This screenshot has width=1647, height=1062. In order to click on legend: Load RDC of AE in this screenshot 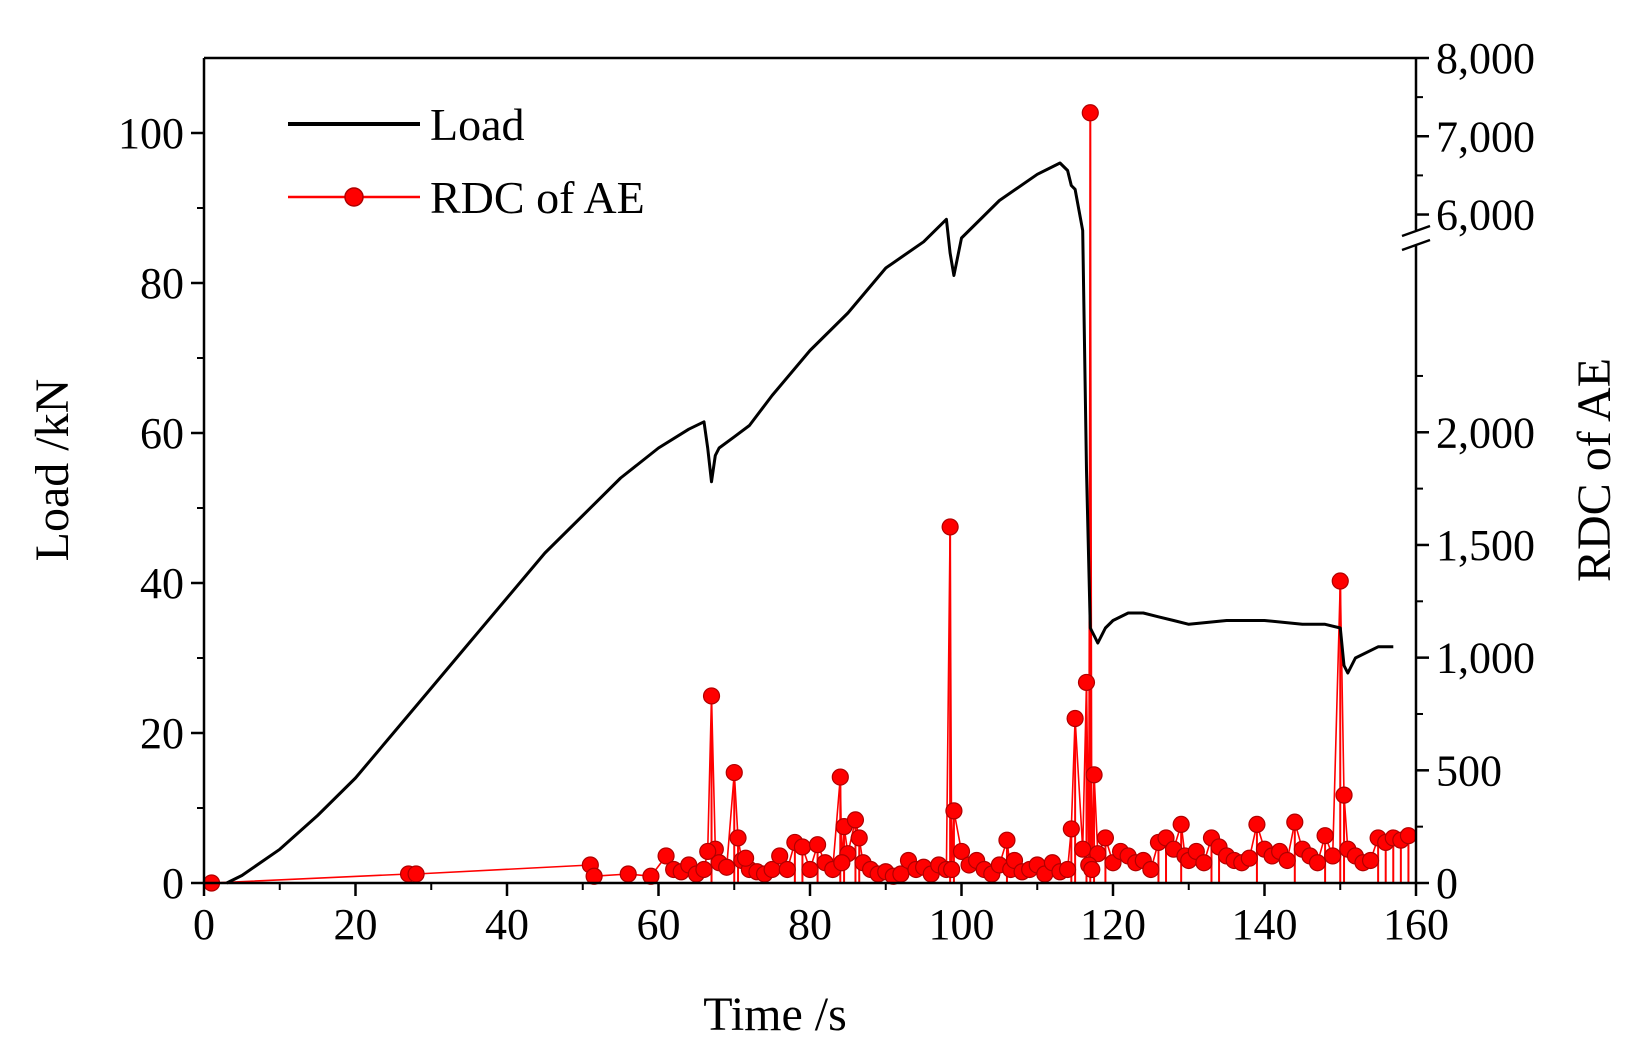, I will do `click(466, 161)`.